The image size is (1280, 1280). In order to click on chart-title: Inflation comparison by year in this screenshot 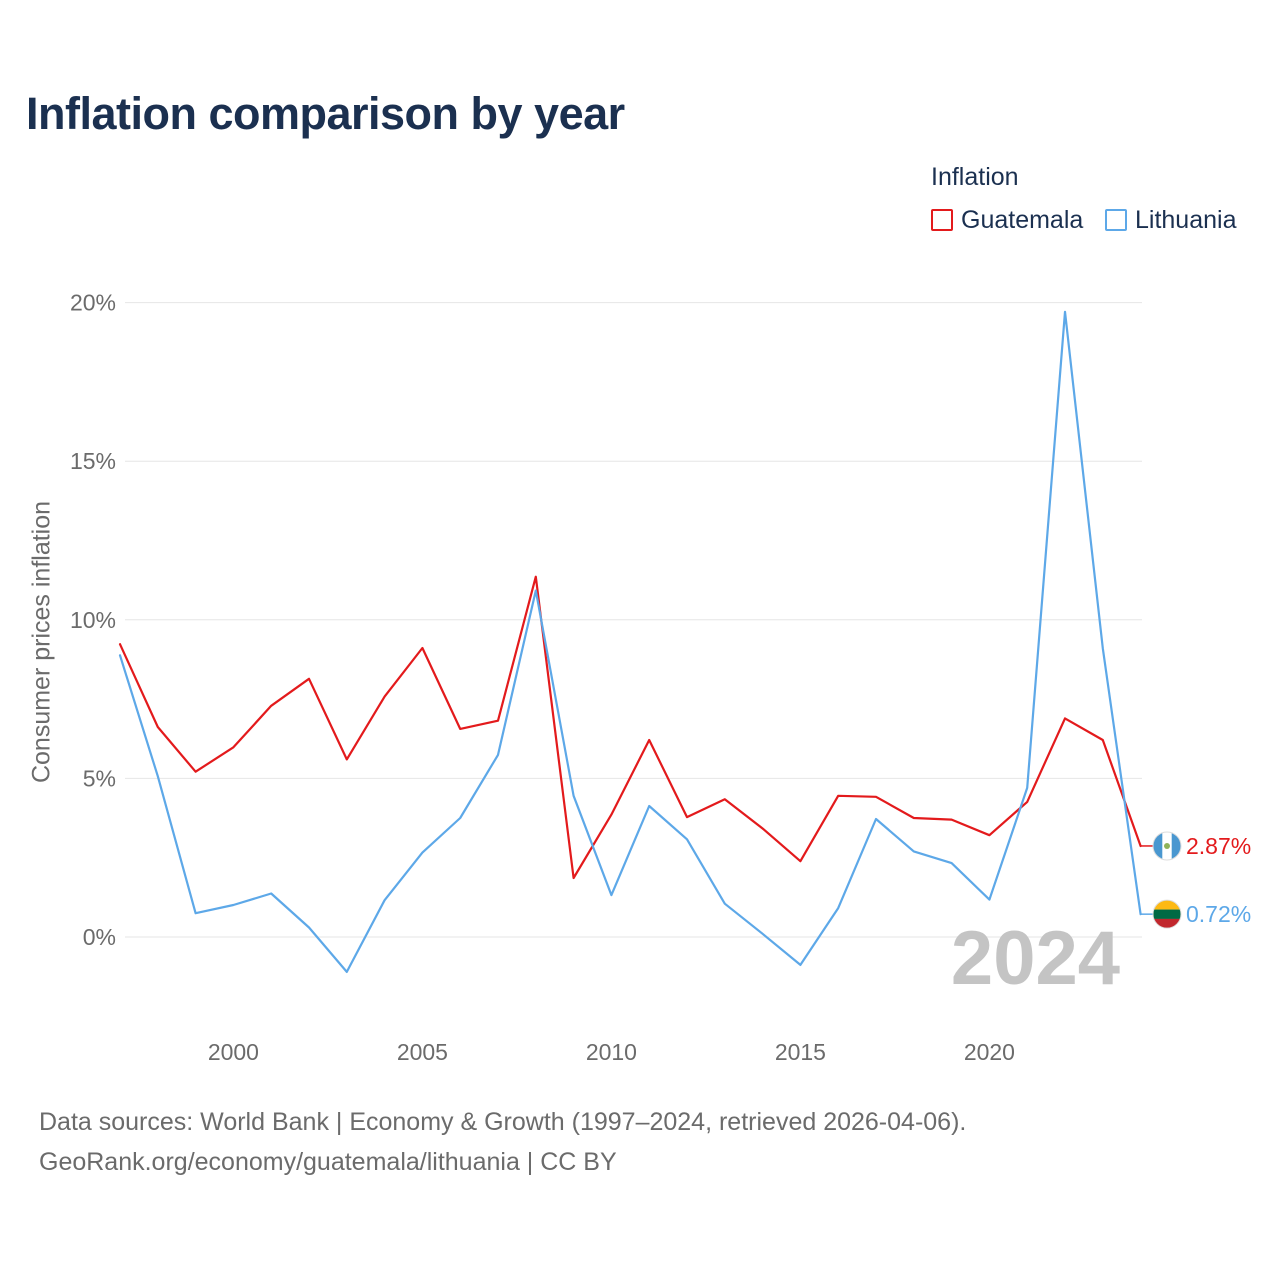, I will do `click(325, 113)`.